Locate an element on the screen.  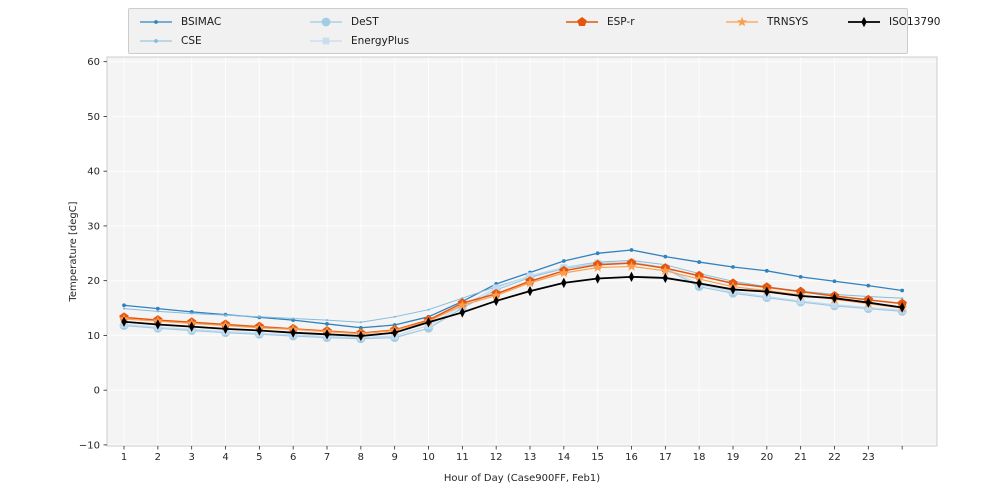
y-tick-label: −10 is located at coordinates (89, 445).